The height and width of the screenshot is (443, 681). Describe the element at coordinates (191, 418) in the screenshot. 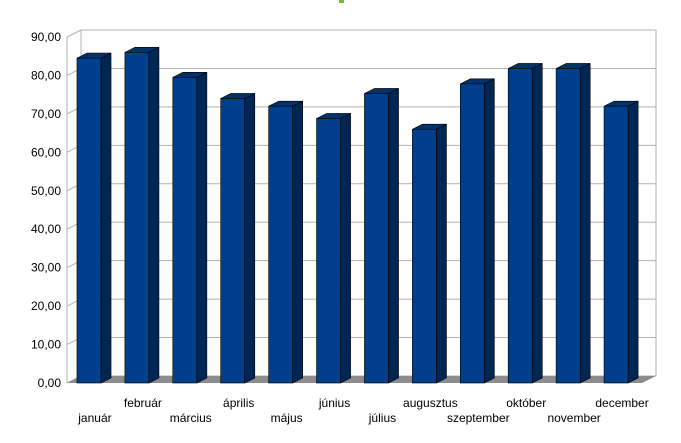

I see `x-category-label: március` at that location.